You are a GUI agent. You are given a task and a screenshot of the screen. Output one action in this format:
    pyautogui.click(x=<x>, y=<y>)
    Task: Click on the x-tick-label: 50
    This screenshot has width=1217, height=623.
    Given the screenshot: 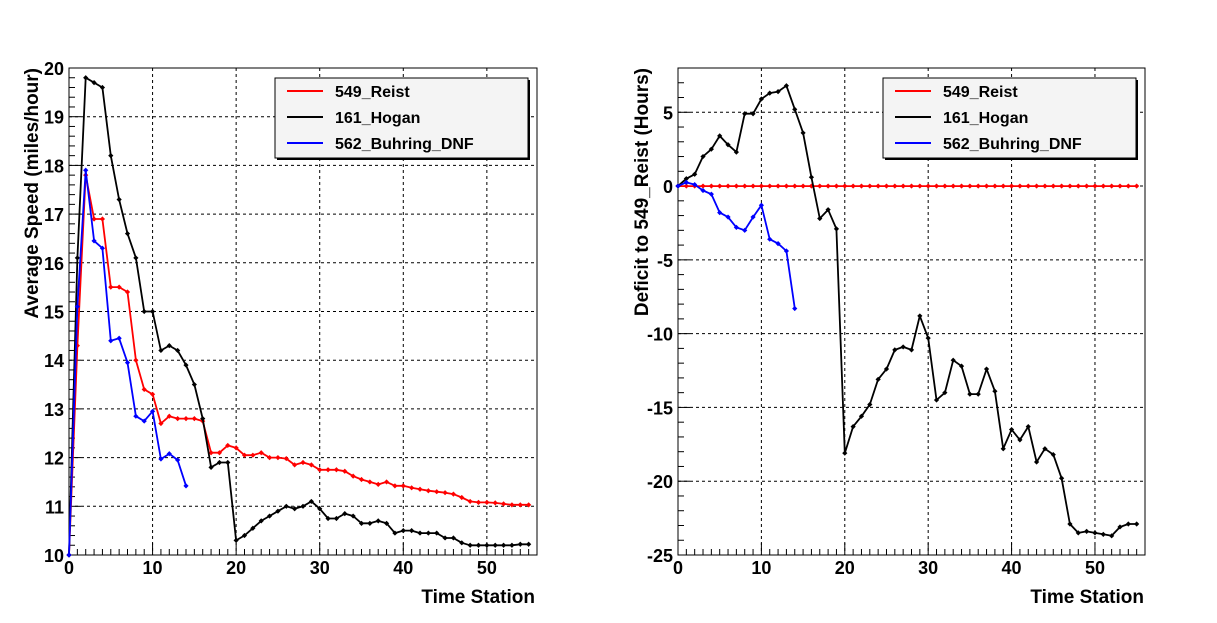 What is the action you would take?
    pyautogui.click(x=487, y=568)
    